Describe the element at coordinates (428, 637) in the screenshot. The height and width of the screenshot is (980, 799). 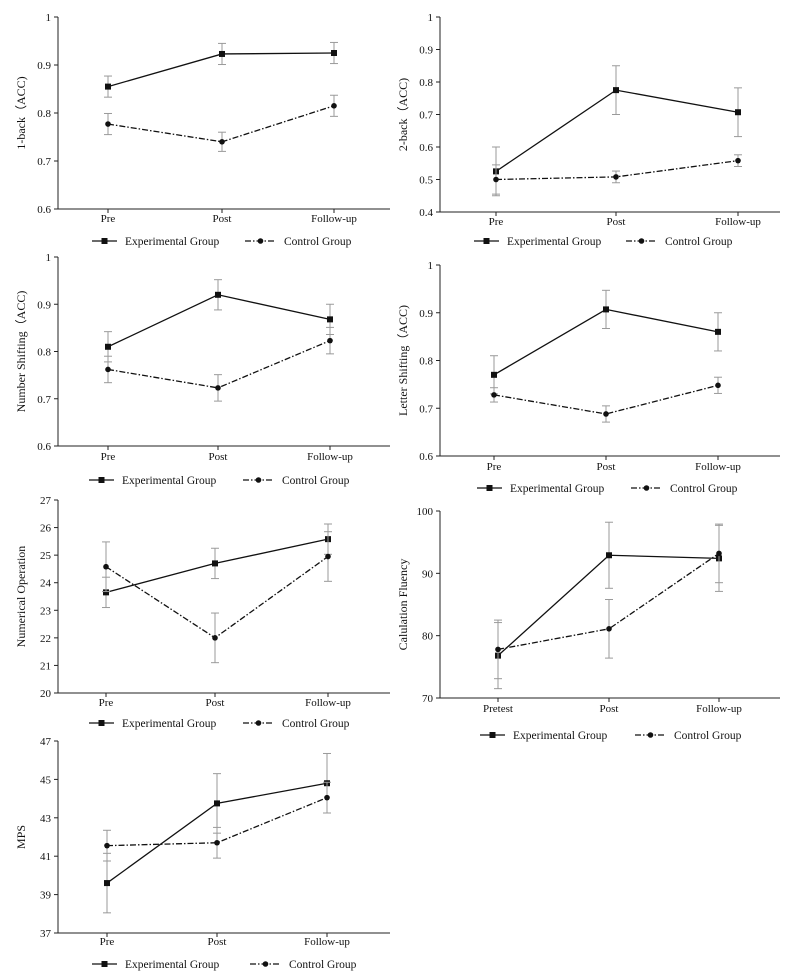
I see `y-tick-label: 80` at that location.